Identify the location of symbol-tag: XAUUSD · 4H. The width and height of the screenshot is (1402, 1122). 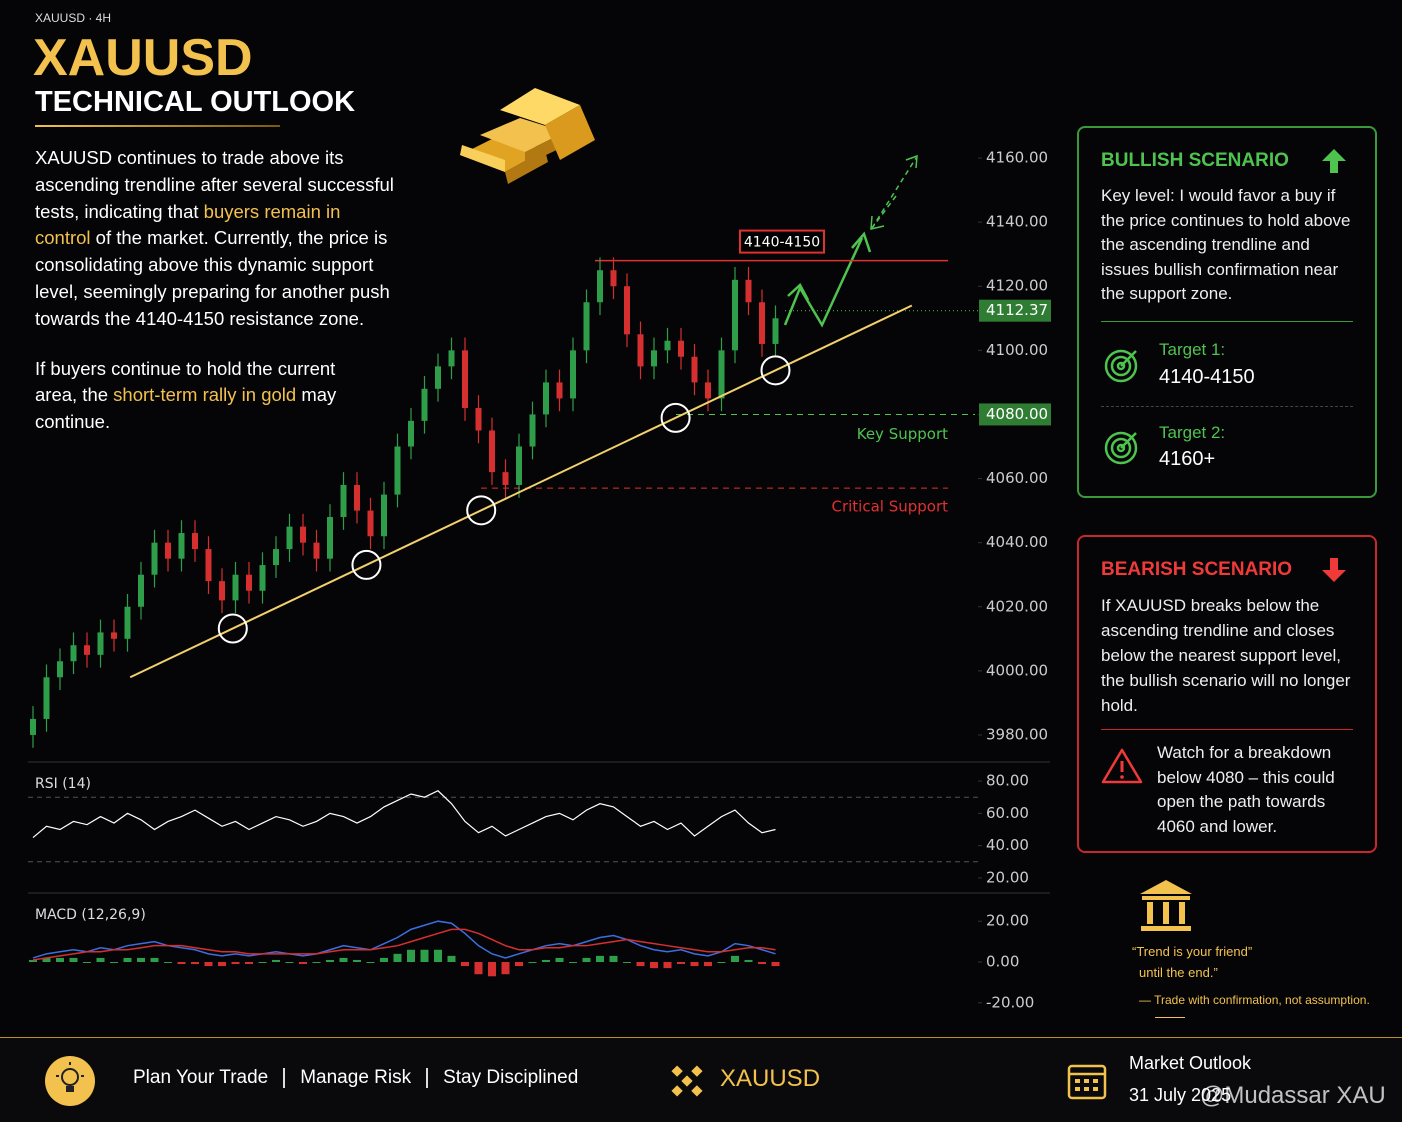
(73, 18).